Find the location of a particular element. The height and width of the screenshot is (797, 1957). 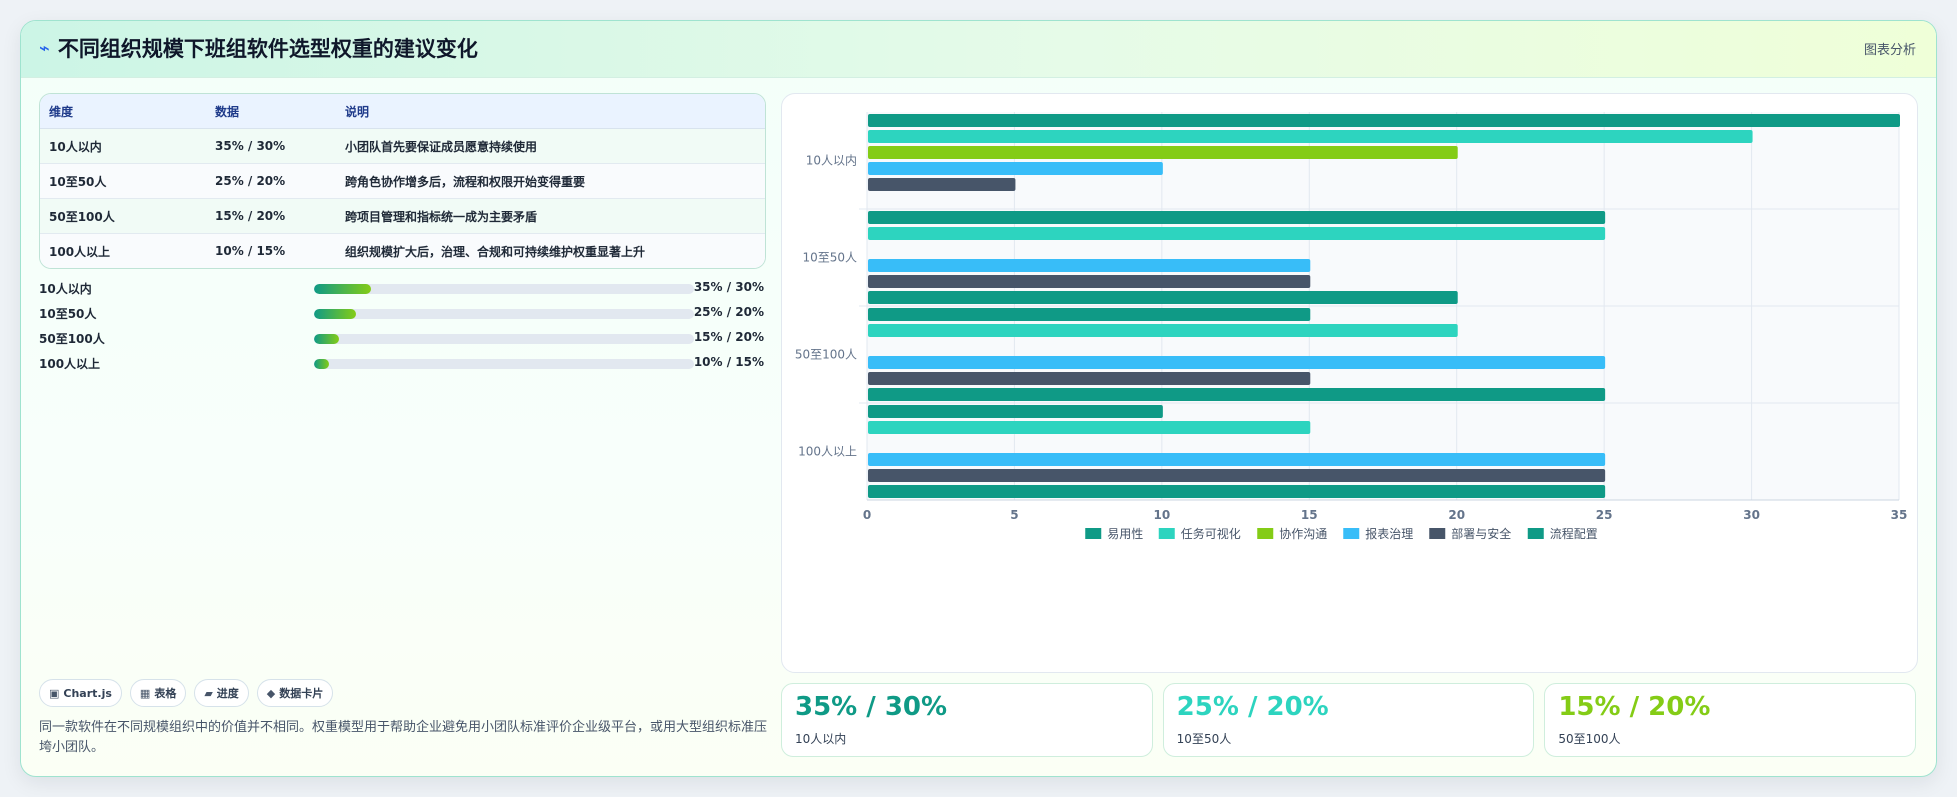

table-cell: 10至50人 is located at coordinates (123, 181).